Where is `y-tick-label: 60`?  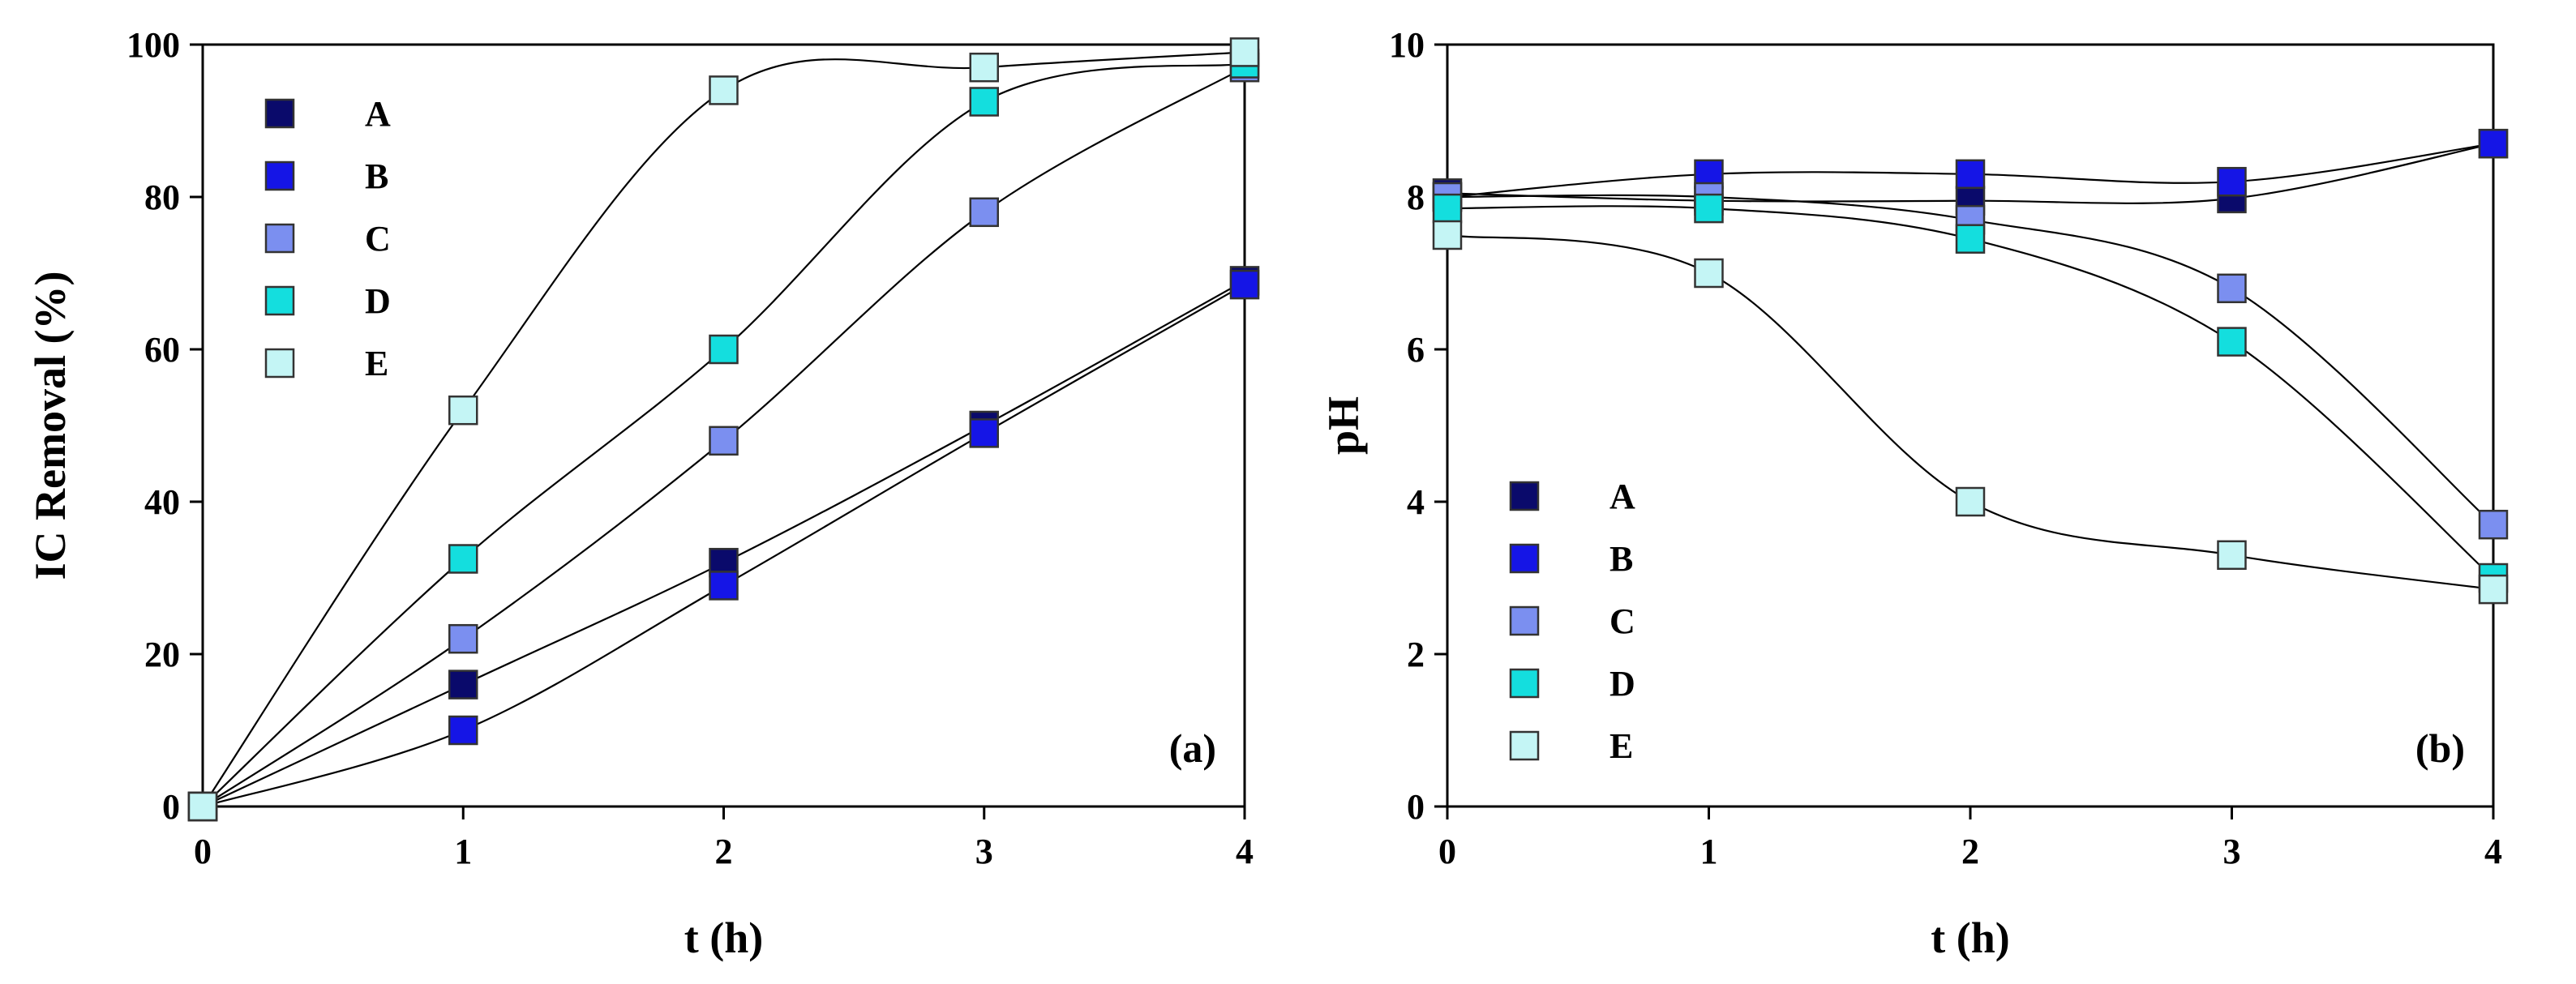
y-tick-label: 60 is located at coordinates (162, 350).